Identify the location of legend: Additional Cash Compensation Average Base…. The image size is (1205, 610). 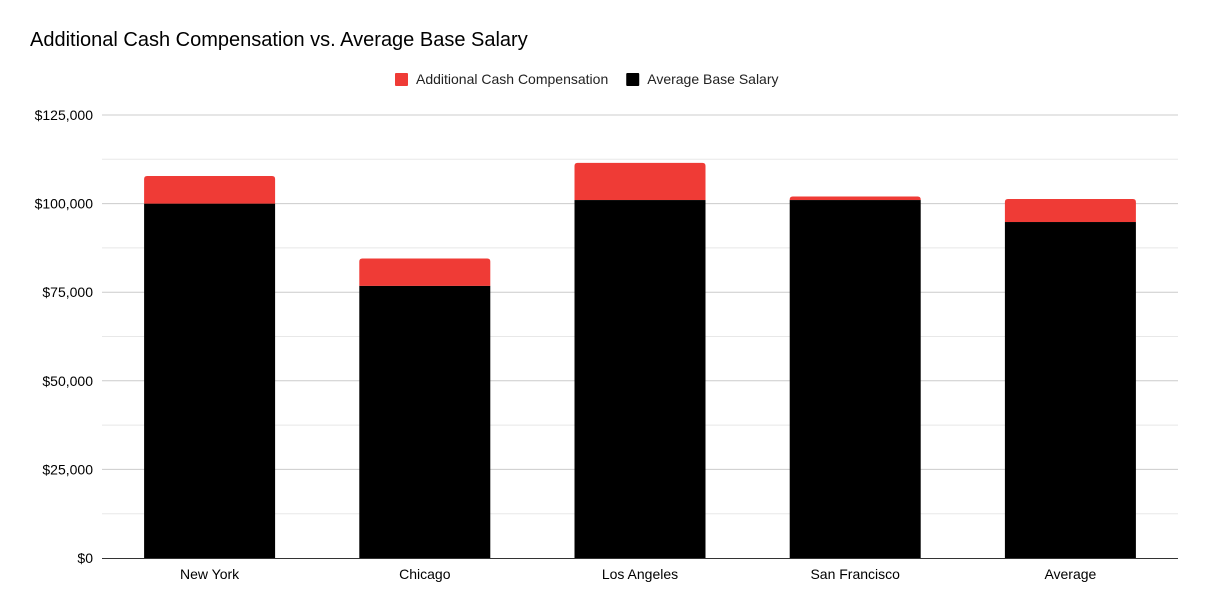
(587, 79).